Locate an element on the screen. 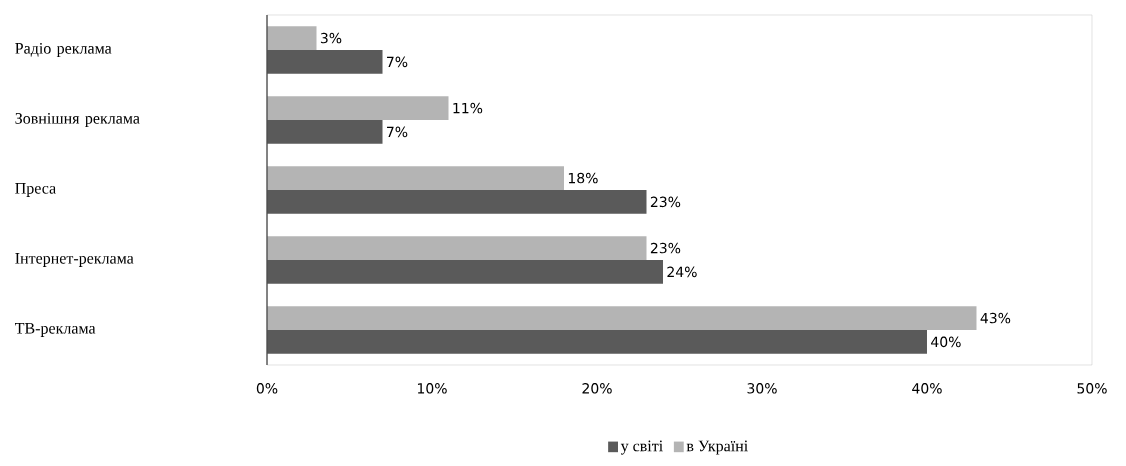 Image resolution: width=1126 pixels, height=466 pixels. data-label: 3% is located at coordinates (331, 38).